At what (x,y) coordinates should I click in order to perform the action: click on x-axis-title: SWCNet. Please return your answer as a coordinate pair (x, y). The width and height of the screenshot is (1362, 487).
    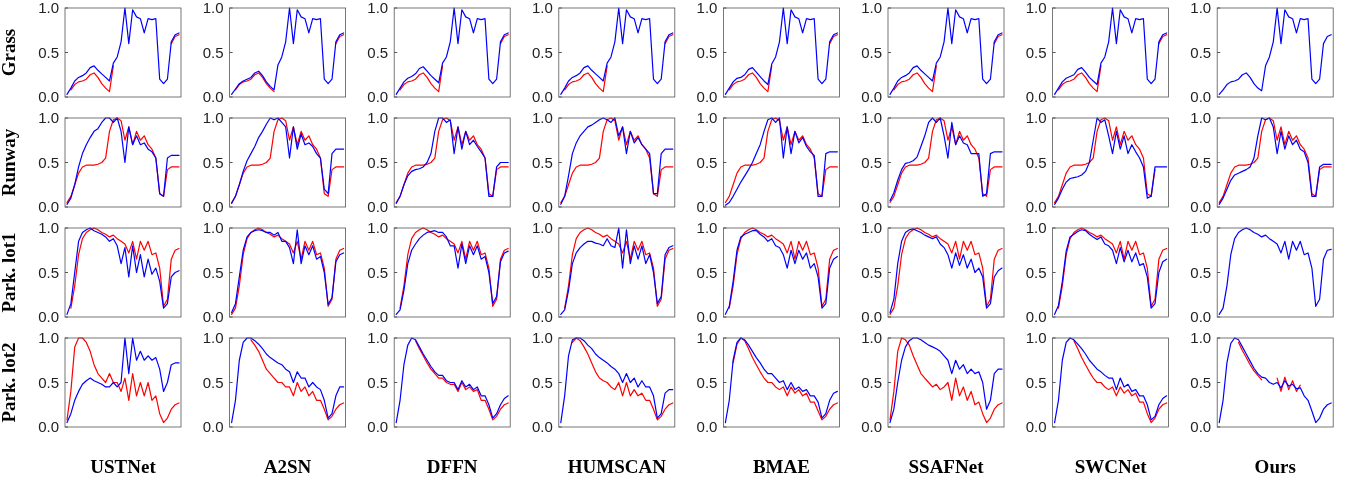
    Looking at the image, I should click on (1111, 466).